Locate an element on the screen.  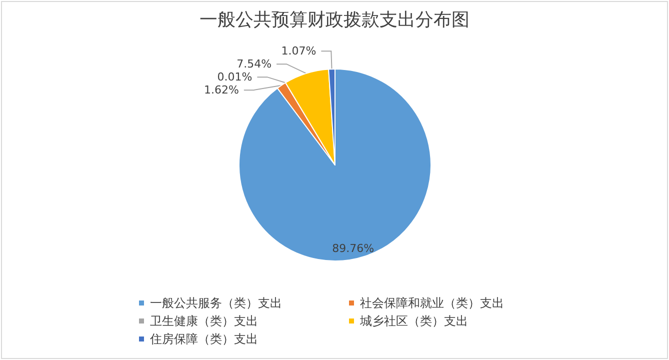
legend-label: 社会保障和就业（类）支出 is located at coordinates (432, 303).